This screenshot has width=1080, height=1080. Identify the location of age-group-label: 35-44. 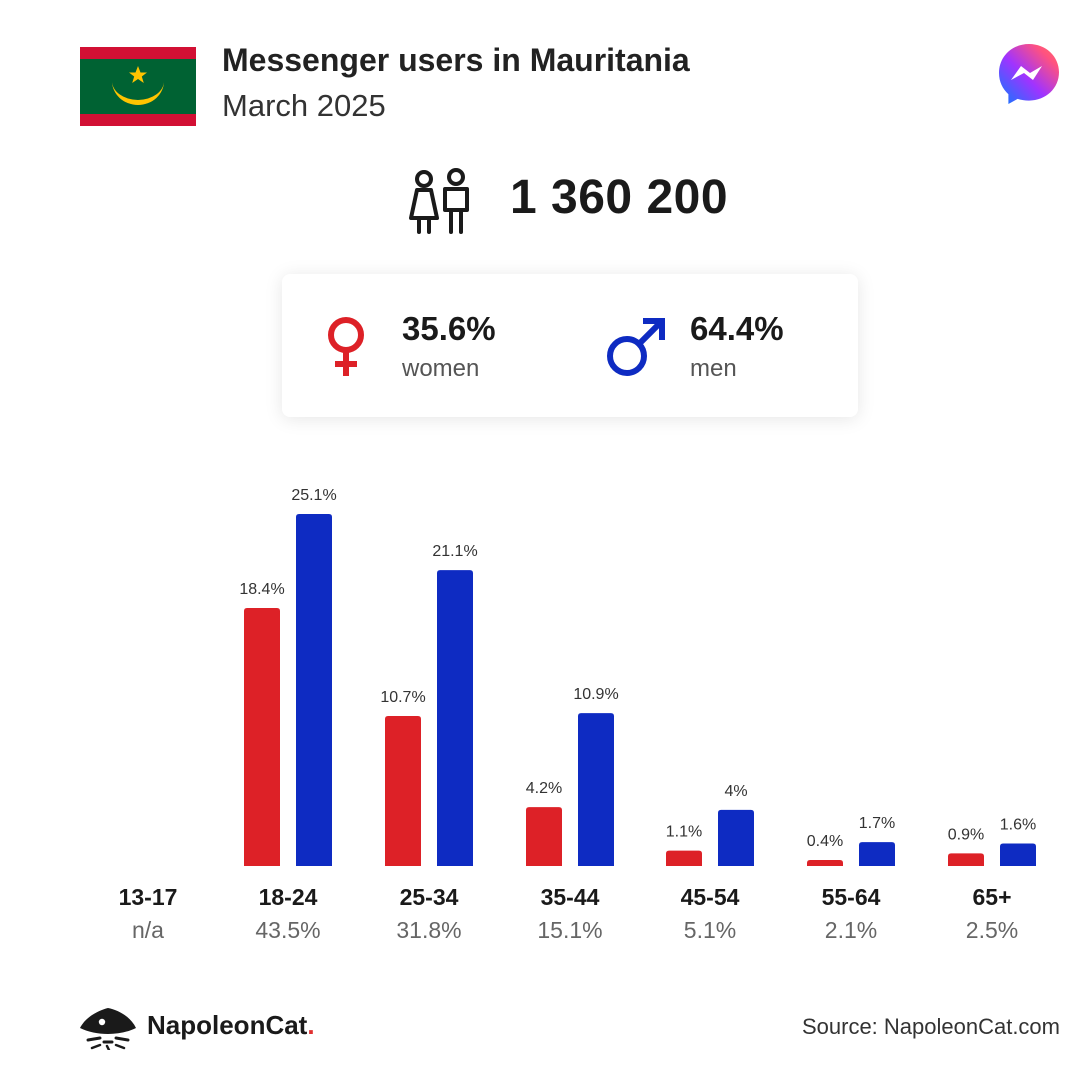
(570, 897).